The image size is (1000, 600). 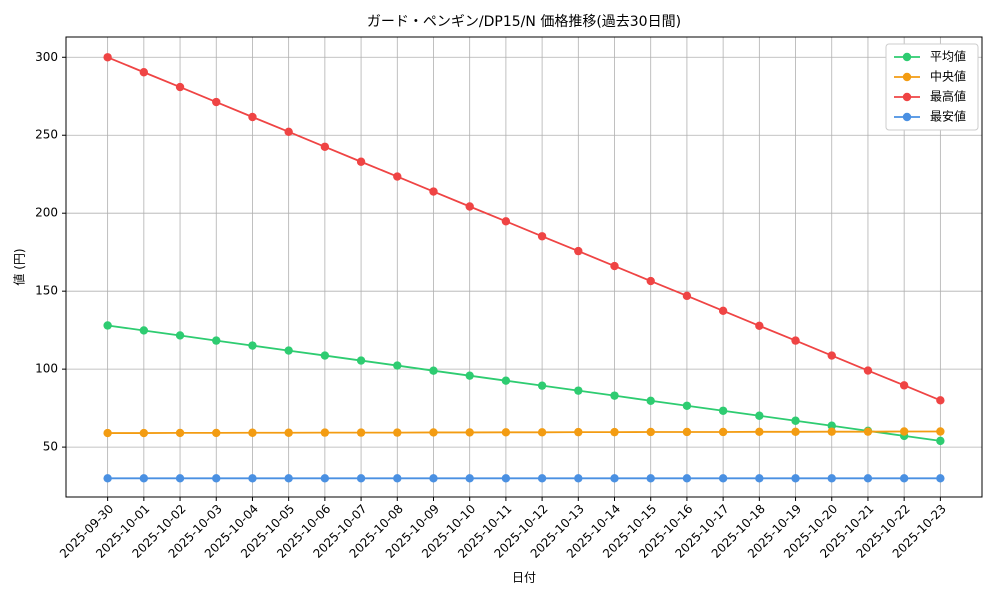 What do you see at coordinates (524, 22) in the screenshot?
I see `chart-title: ガード・ペンギン/DP15/N 価格推移(過去30日間)` at bounding box center [524, 22].